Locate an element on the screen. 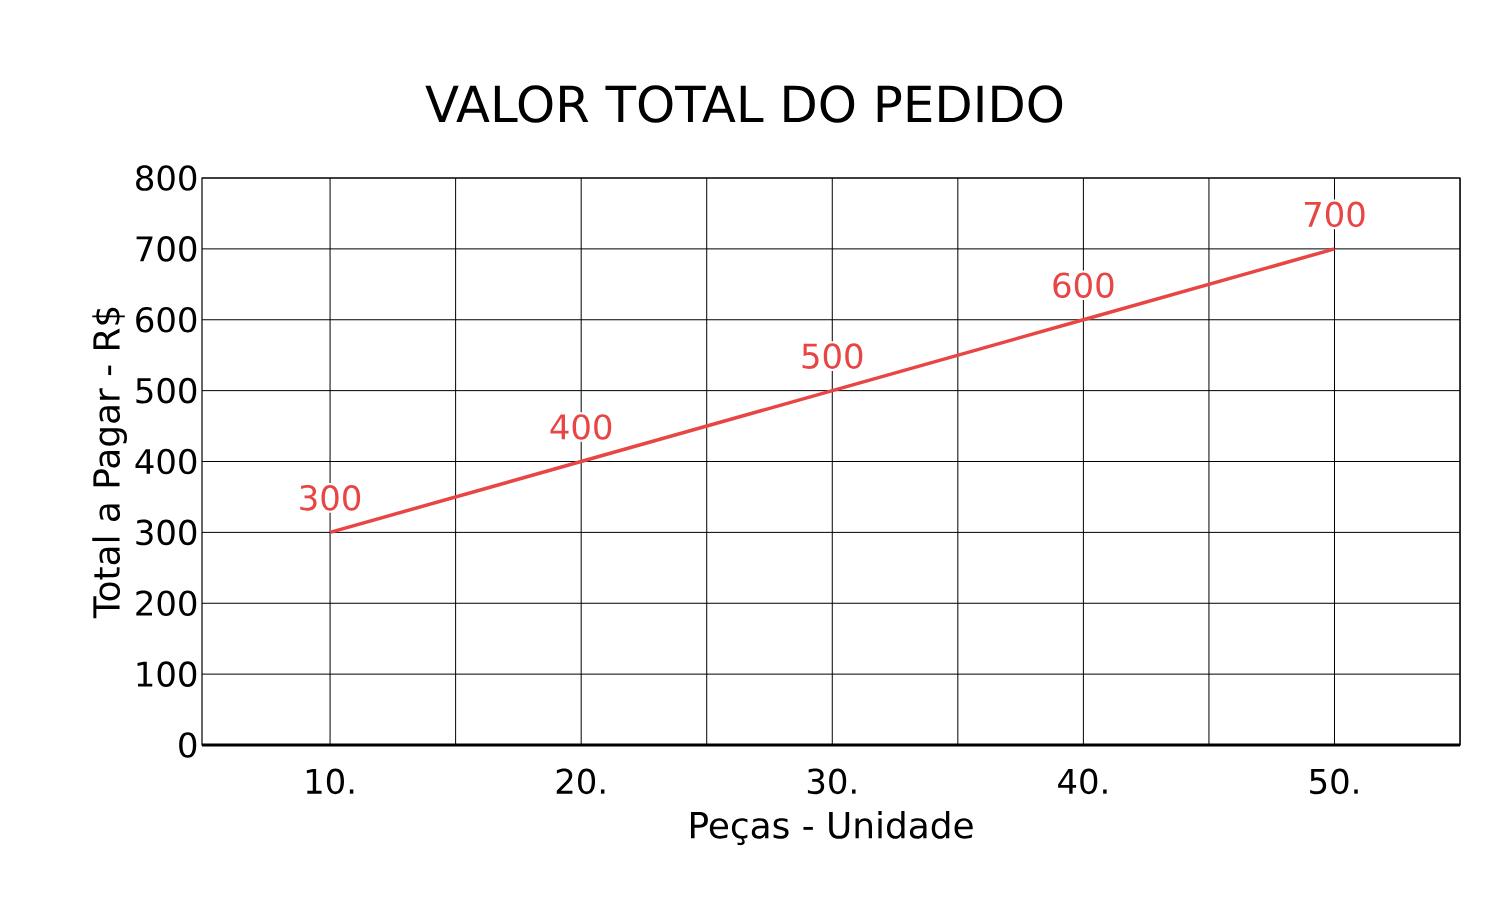 The width and height of the screenshot is (1506, 909). y-tick-label: 0 is located at coordinates (188, 745).